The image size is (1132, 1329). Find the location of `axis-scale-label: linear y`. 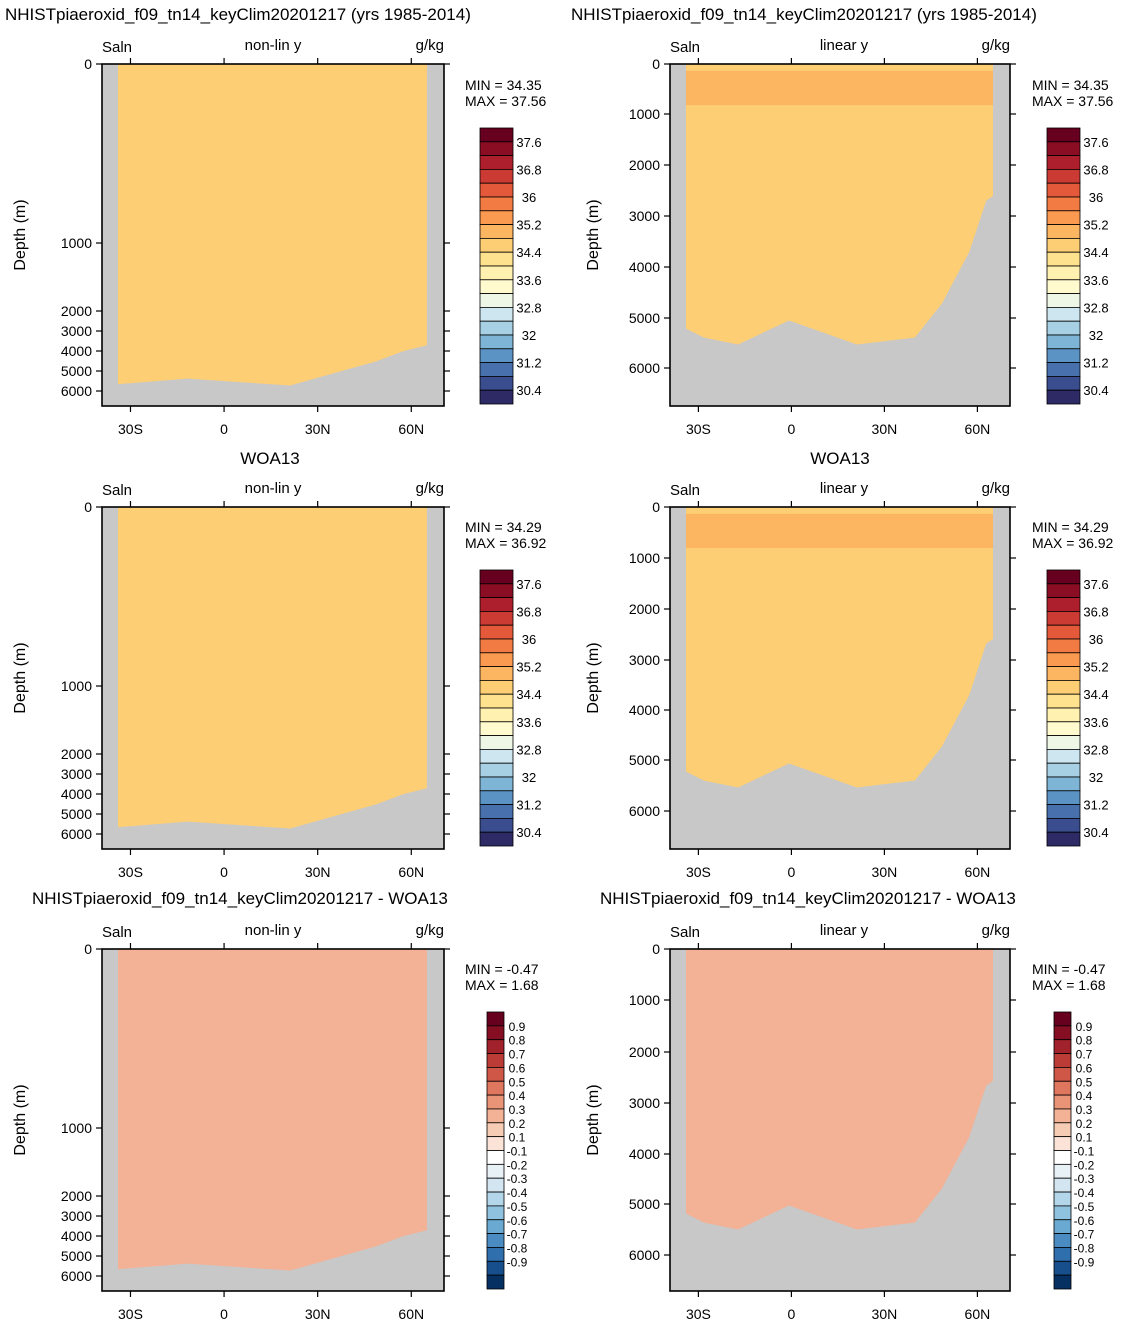

axis-scale-label: linear y is located at coordinates (844, 45).